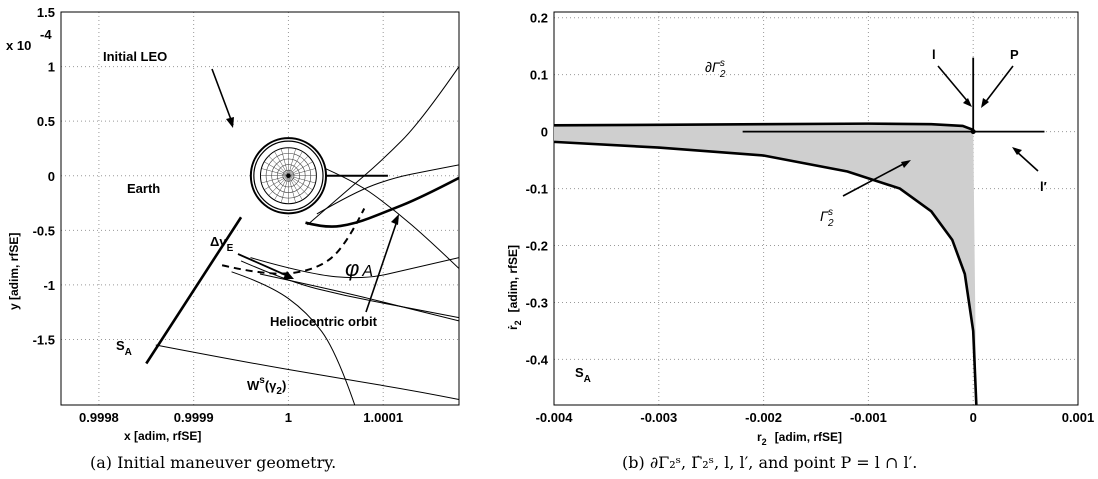 The height and width of the screenshot is (479, 1098). What do you see at coordinates (875, 179) in the screenshot?
I see `arrow-gamma-dot` at bounding box center [875, 179].